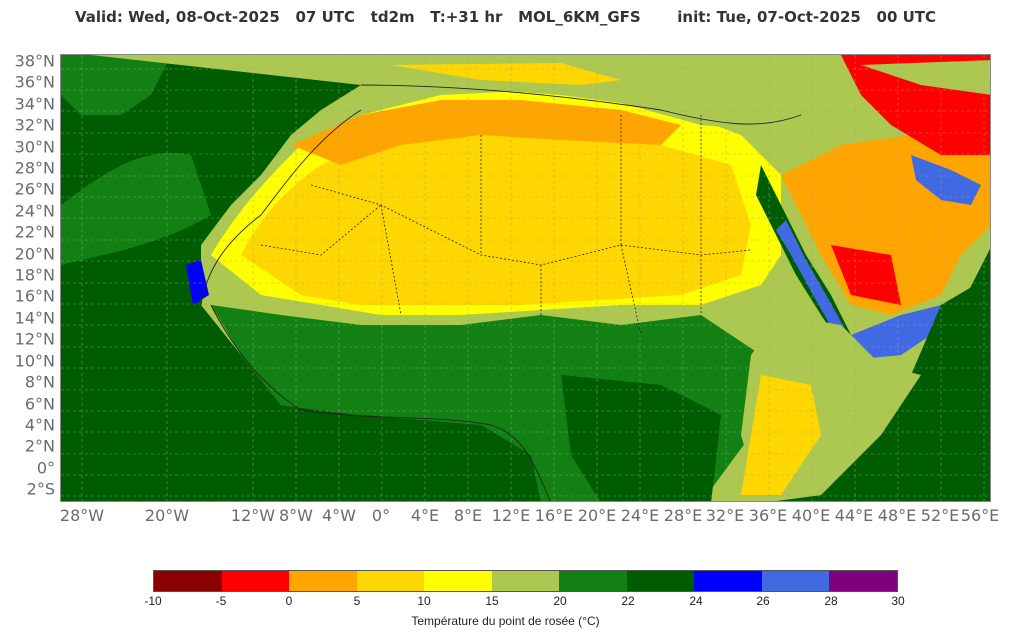 The height and width of the screenshot is (641, 1011). What do you see at coordinates (253, 515) in the screenshot?
I see `lon-label: 12°W` at bounding box center [253, 515].